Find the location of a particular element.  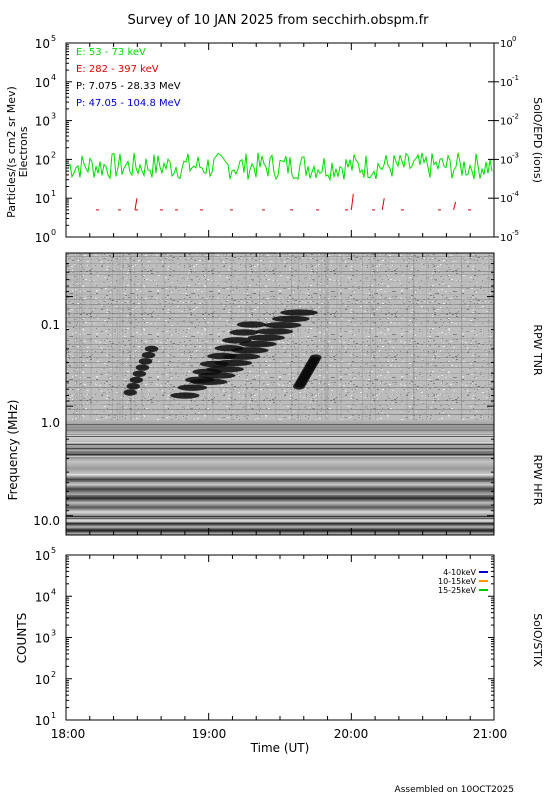

epd-tick-exponent: 0 is located at coordinates (53, 232).